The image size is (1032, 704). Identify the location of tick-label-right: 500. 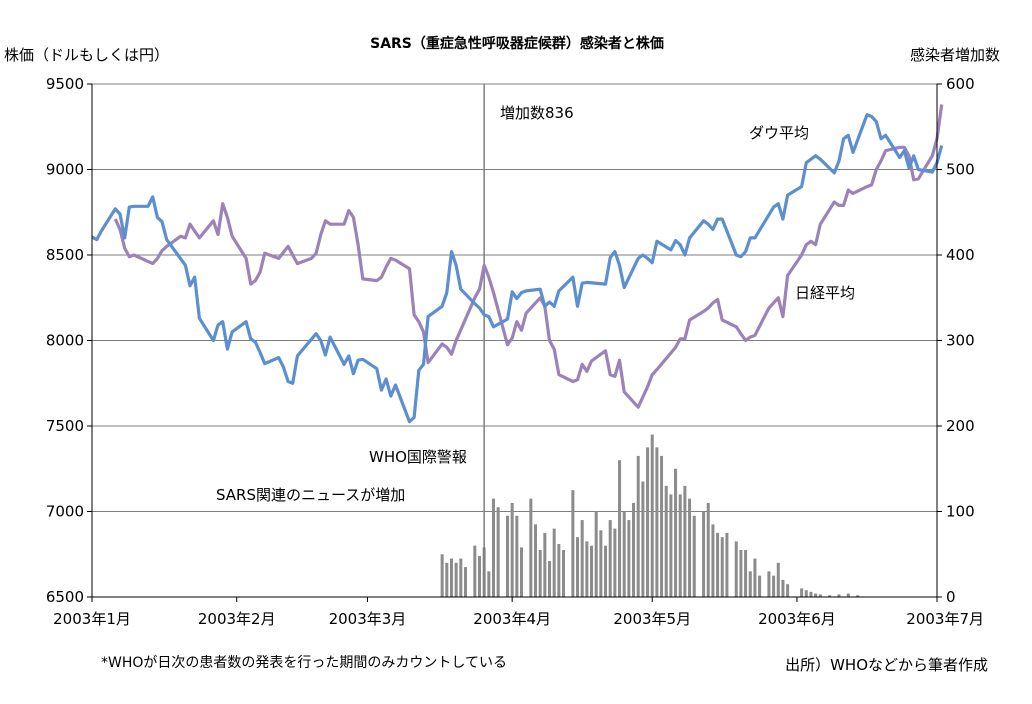
(960, 170).